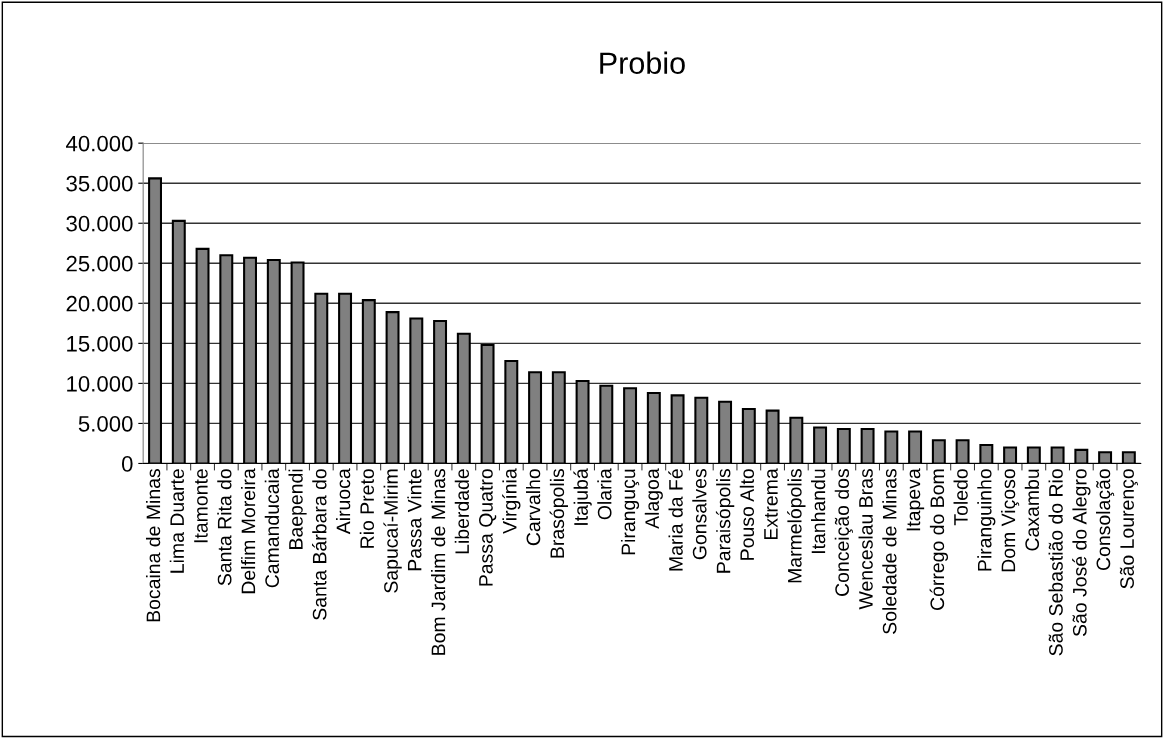  What do you see at coordinates (889, 551) in the screenshot?
I see `x-tick-label: Soledade de Minas` at bounding box center [889, 551].